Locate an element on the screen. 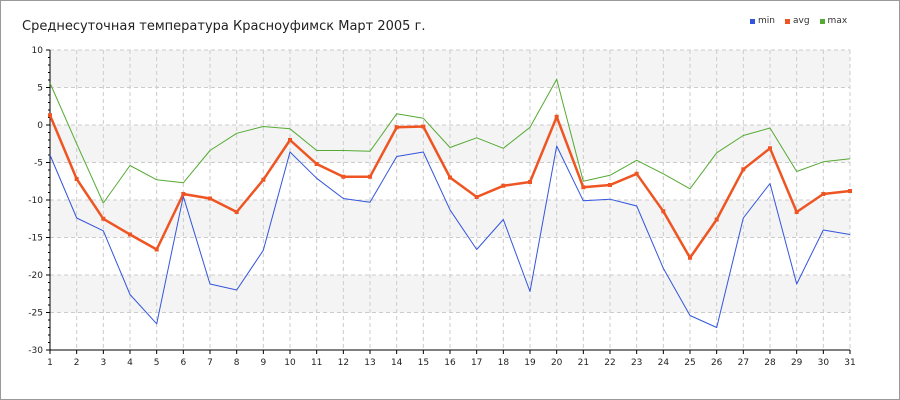 The image size is (900, 400). x-tick-label: 11 is located at coordinates (316, 363).